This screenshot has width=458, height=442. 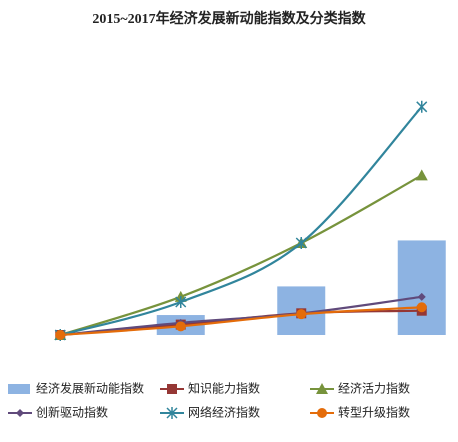 What do you see at coordinates (374, 388) in the screenshot?
I see `legend-label: 经济活力指数` at bounding box center [374, 388].